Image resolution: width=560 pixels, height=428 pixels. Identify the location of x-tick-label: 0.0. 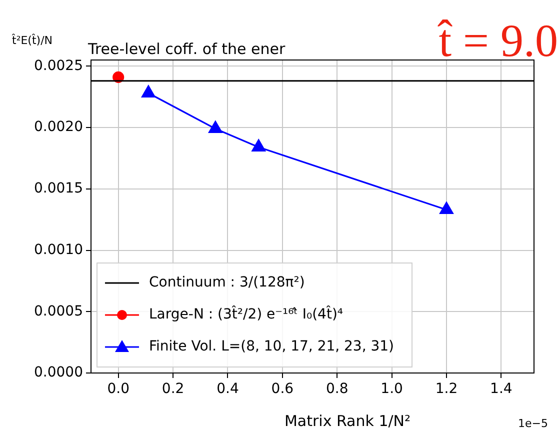
(118, 389).